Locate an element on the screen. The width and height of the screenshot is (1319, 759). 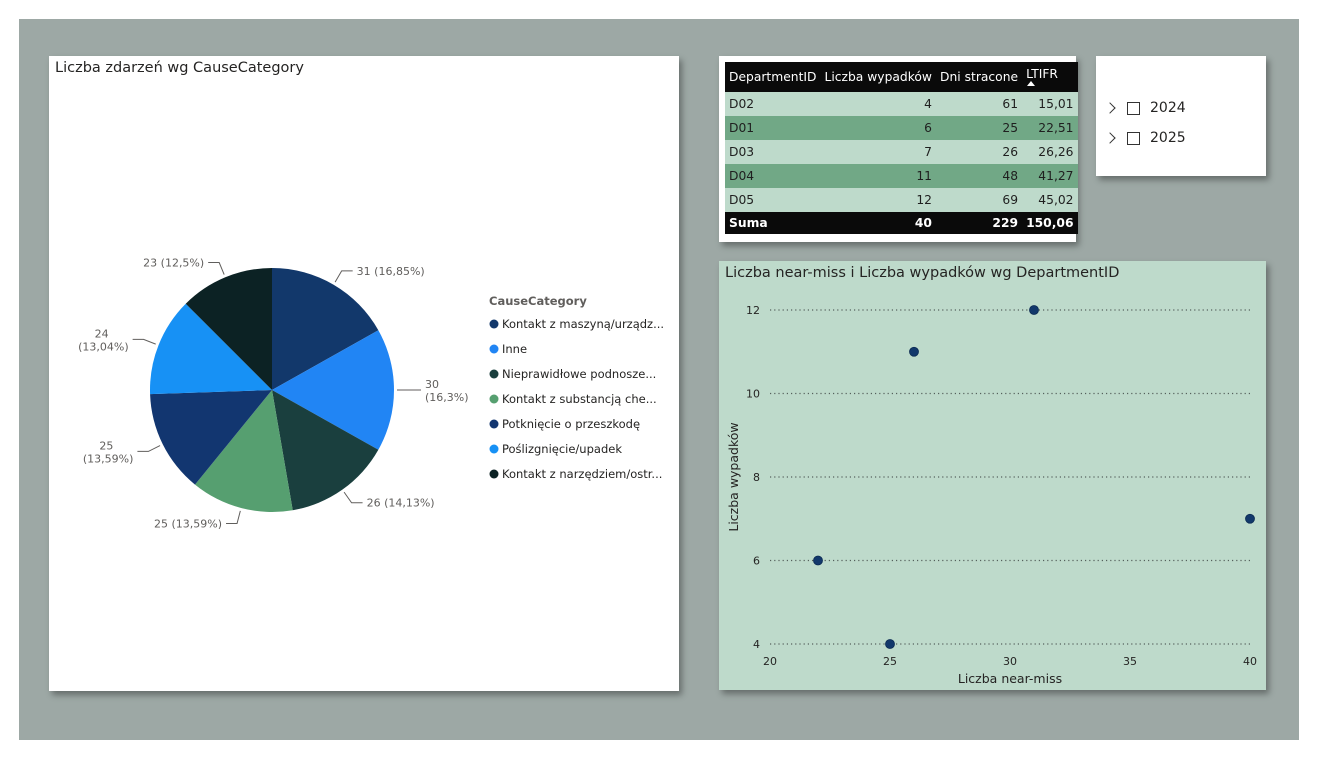
table-cell: D03 is located at coordinates (773, 152).